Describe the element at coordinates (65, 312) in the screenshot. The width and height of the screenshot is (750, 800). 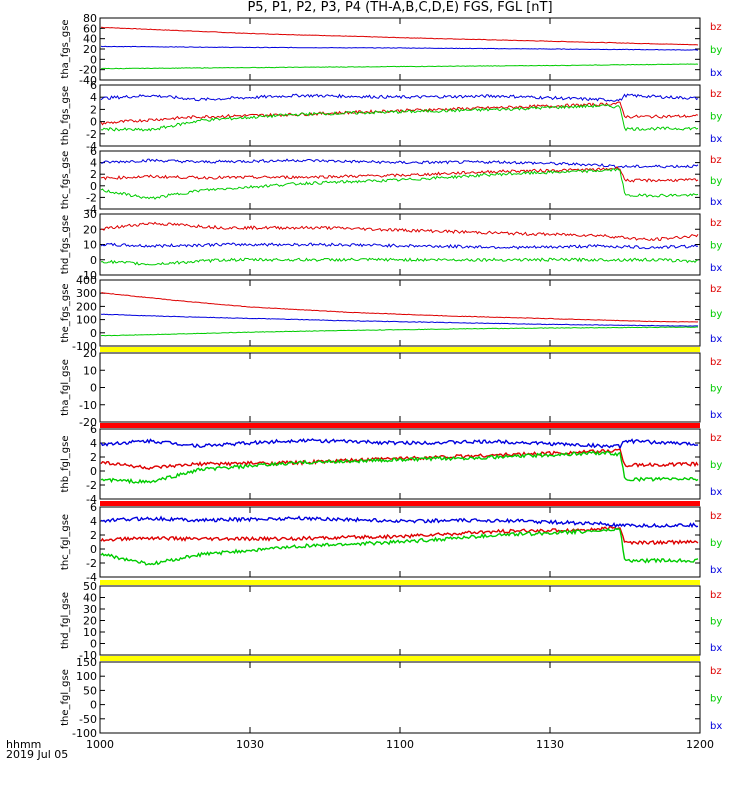
I see `y-axis-title: the_fgs_gse` at that location.